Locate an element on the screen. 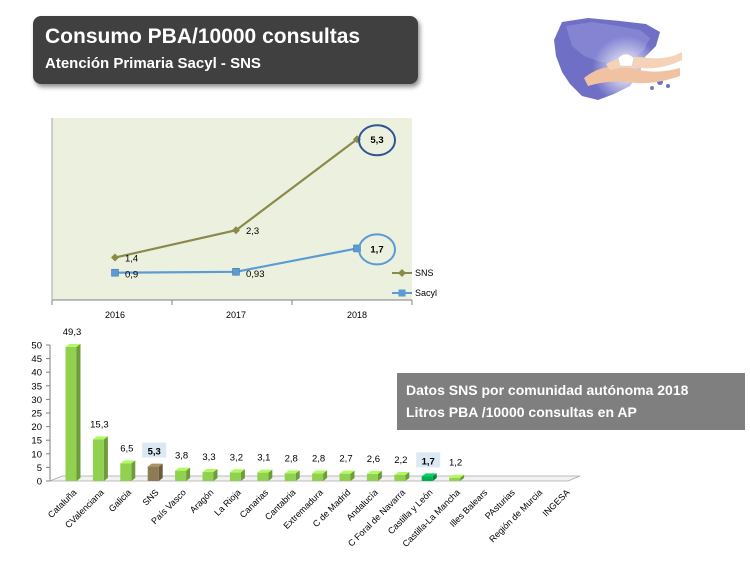 The image size is (750, 563). y-tick-label: 30 is located at coordinates (36, 400).